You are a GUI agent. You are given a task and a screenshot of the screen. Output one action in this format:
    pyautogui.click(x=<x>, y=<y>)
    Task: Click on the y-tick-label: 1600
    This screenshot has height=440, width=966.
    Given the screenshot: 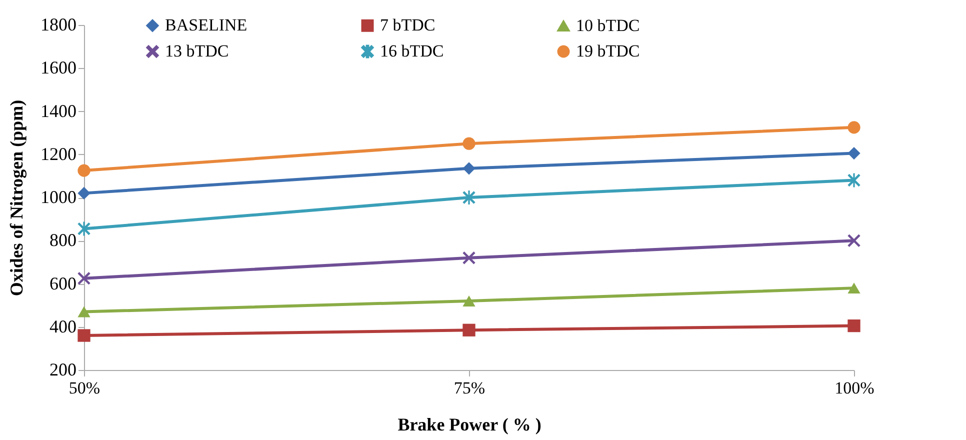 What is the action you would take?
    pyautogui.click(x=58, y=68)
    